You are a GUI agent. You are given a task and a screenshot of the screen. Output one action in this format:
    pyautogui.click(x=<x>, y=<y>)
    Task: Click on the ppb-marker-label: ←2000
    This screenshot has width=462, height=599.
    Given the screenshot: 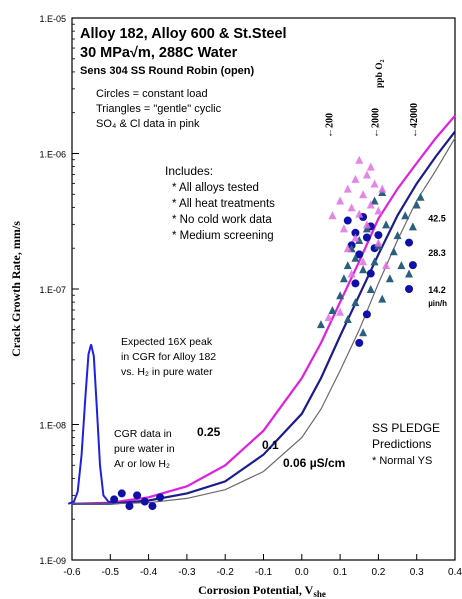 What is the action you would take?
    pyautogui.click(x=376, y=123)
    